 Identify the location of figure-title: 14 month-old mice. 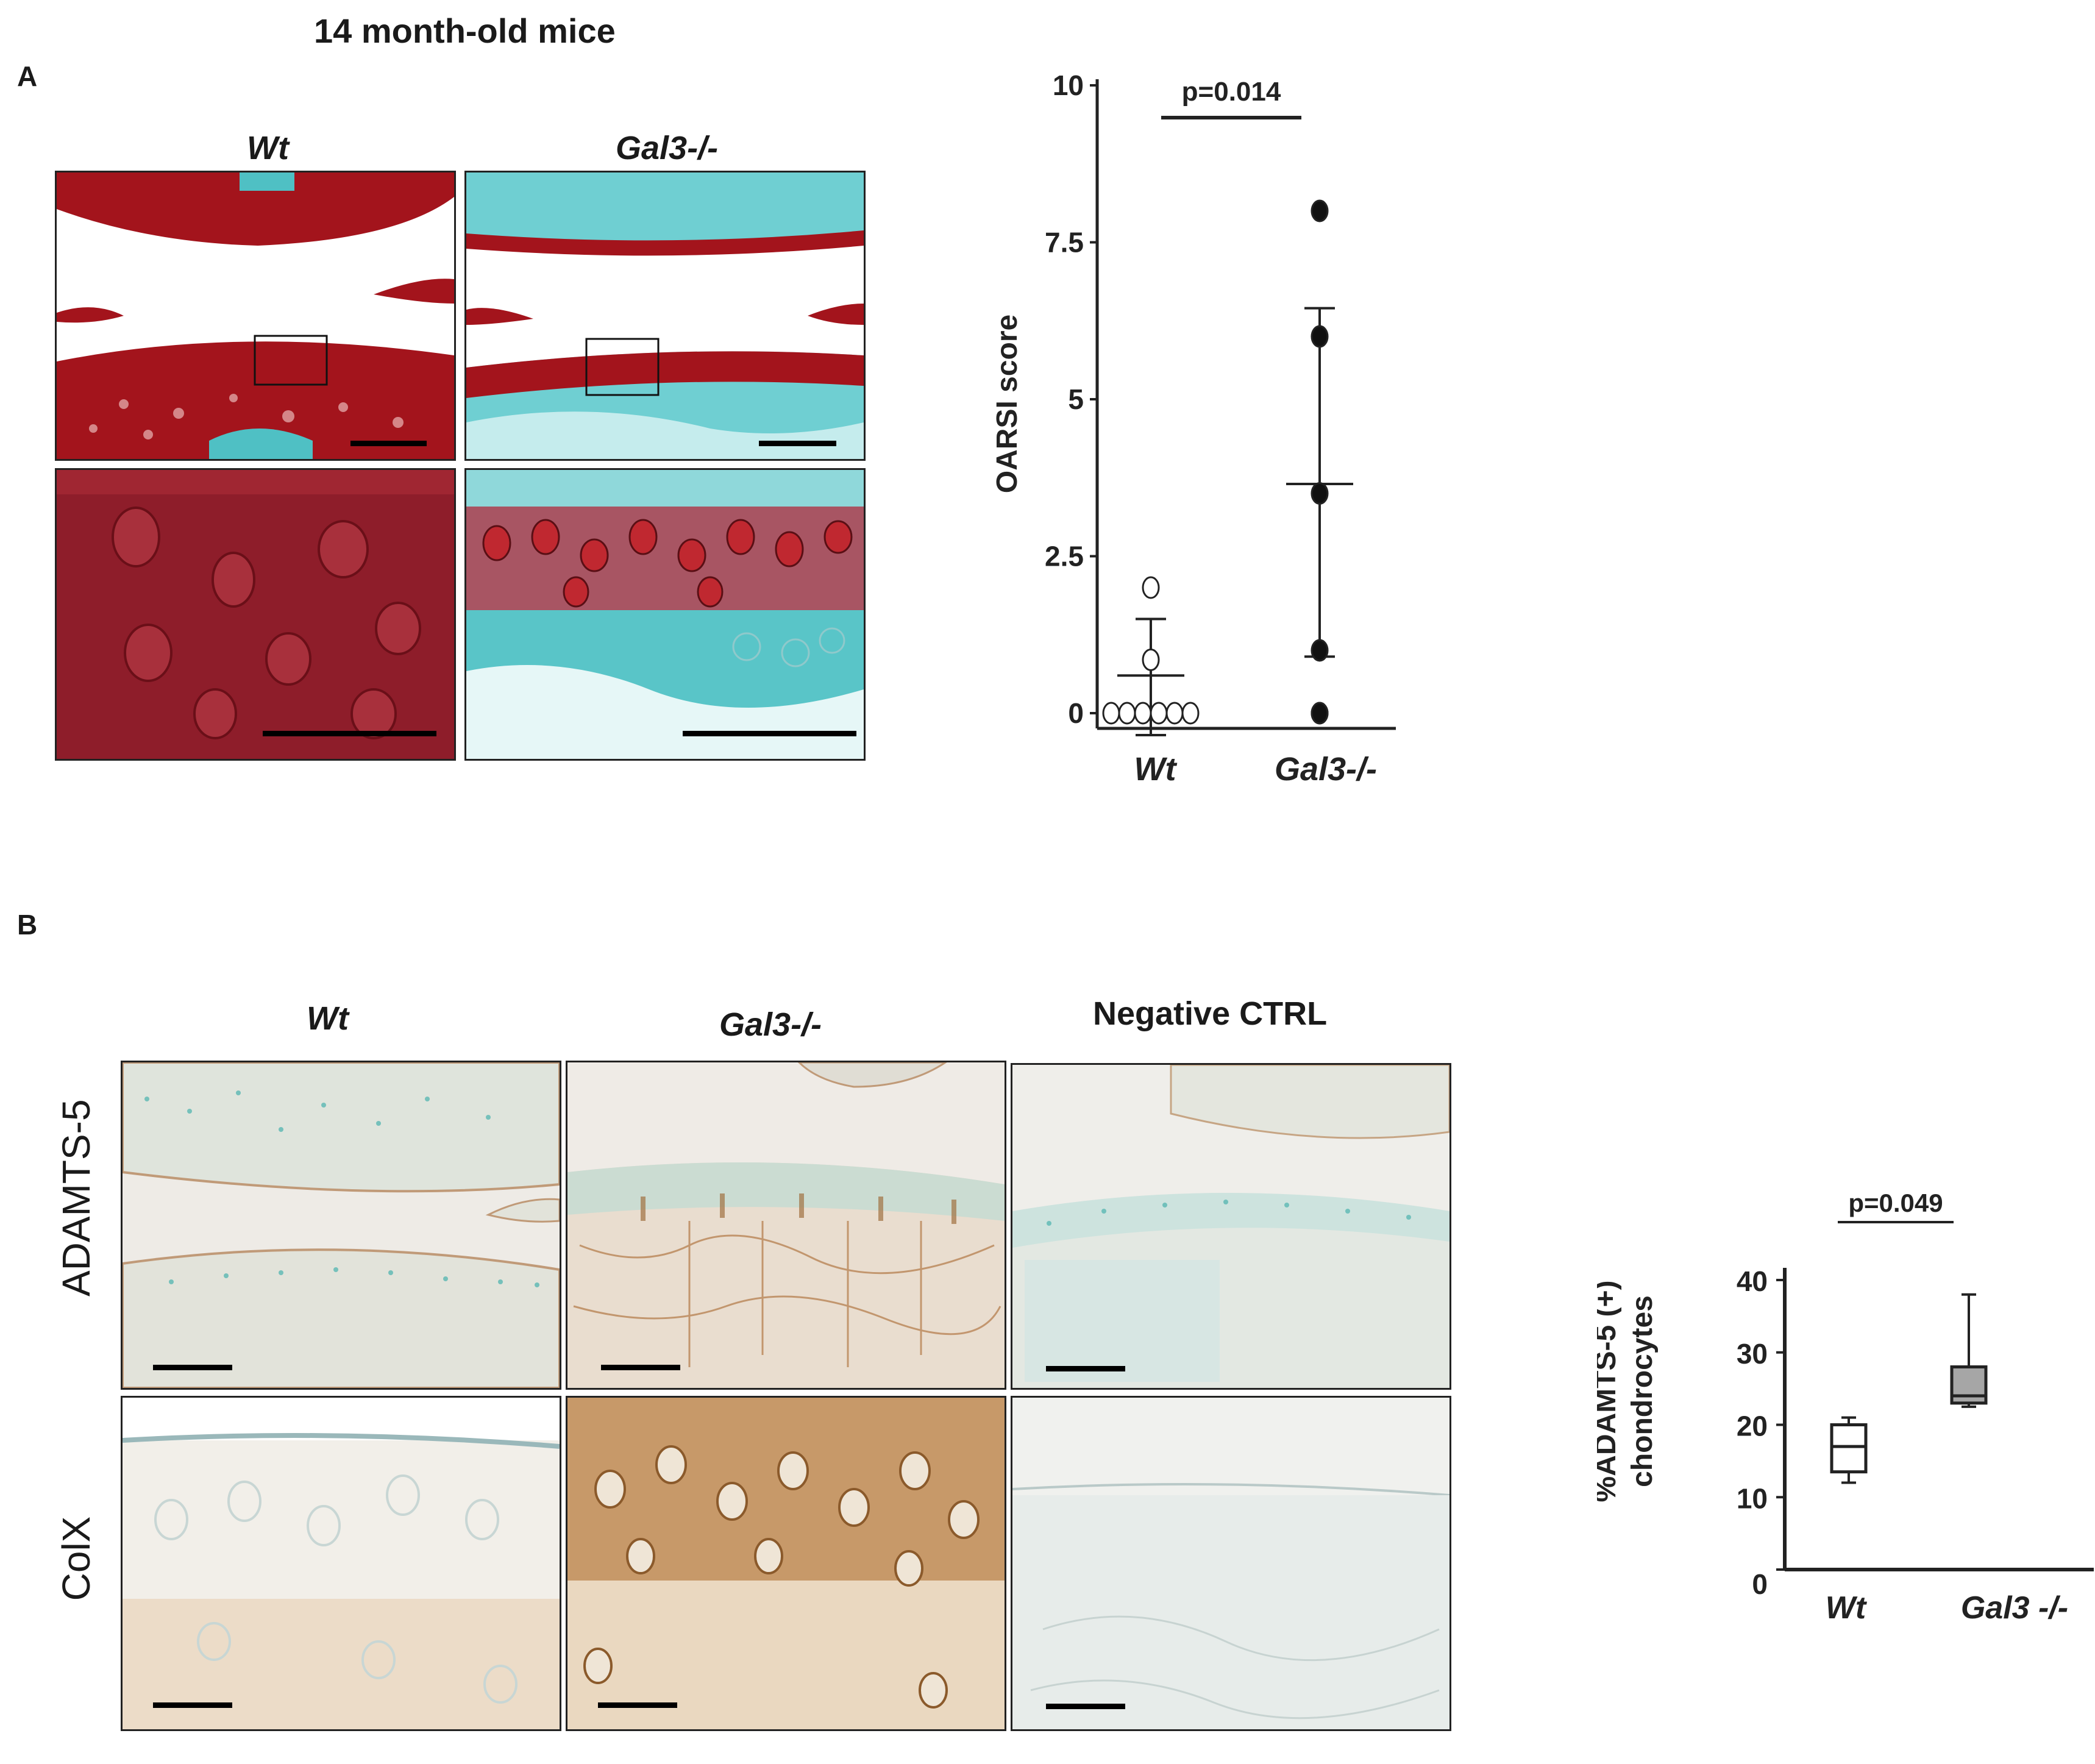
(465, 31).